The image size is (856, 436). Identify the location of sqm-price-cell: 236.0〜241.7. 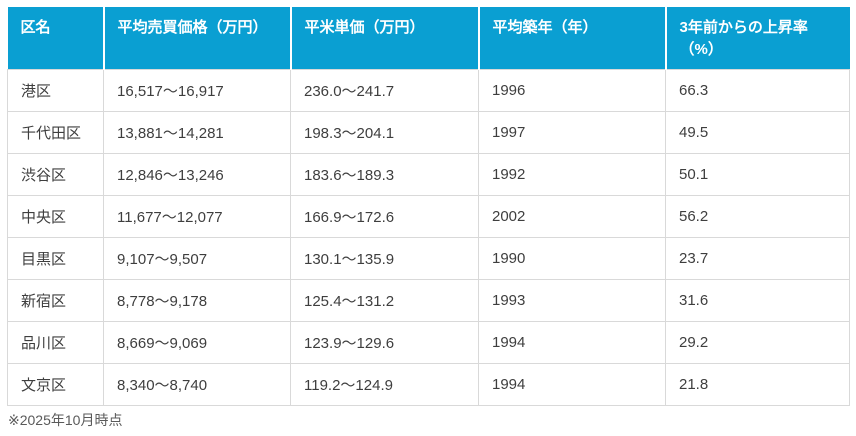
(384, 90).